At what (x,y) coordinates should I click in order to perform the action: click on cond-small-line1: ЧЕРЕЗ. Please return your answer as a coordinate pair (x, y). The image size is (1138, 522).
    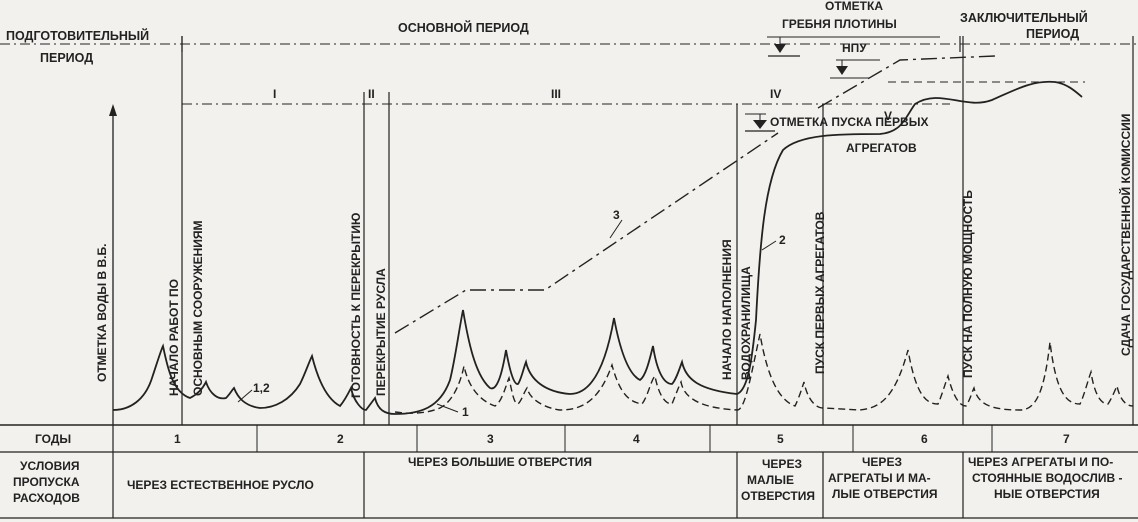
    Looking at the image, I should click on (782, 464).